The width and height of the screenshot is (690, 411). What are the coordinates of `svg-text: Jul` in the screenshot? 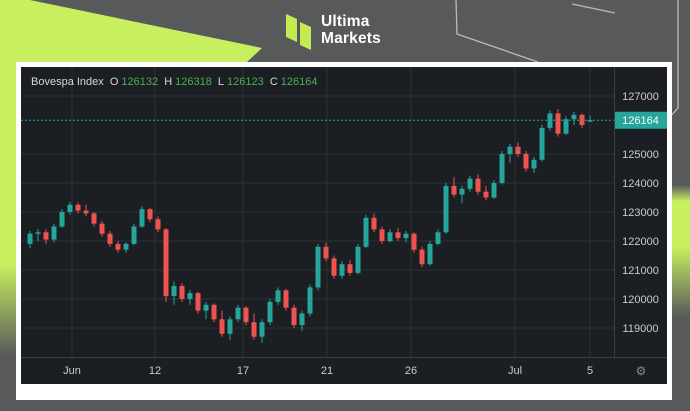 It's located at (515, 371).